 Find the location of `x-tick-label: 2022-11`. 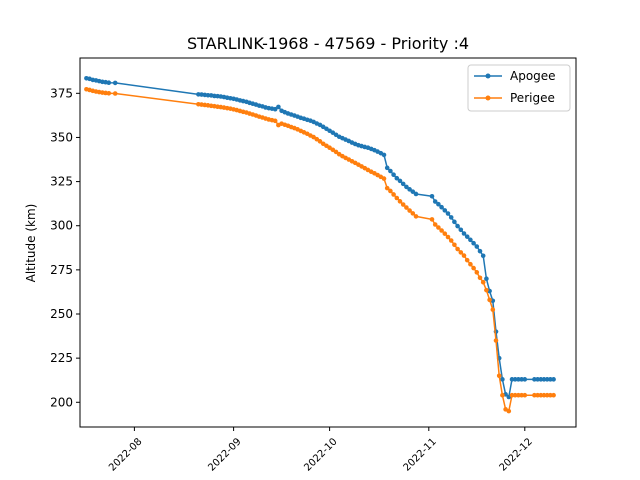

x-tick-label: 2022-11 is located at coordinates (420, 454).